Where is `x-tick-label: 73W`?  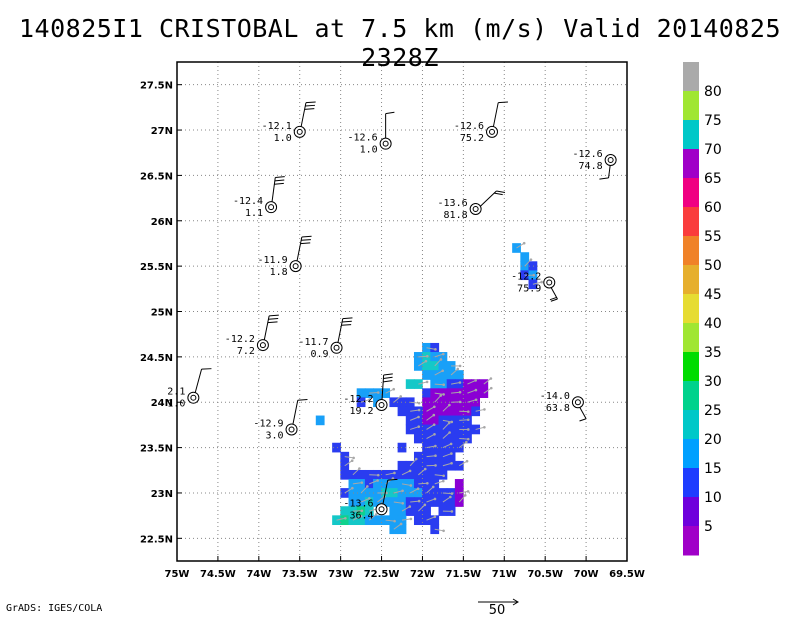 x-tick-label: 73W is located at coordinates (340, 574).